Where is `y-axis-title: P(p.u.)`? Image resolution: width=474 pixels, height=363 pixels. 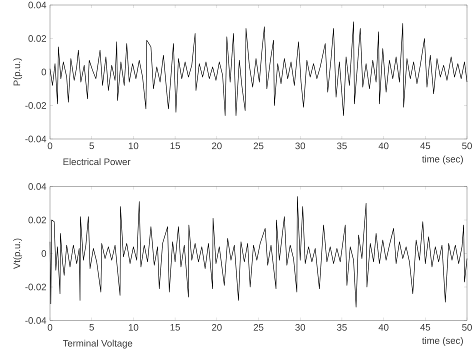
y-axis-title: P(p.u.) is located at coordinates (17, 72).